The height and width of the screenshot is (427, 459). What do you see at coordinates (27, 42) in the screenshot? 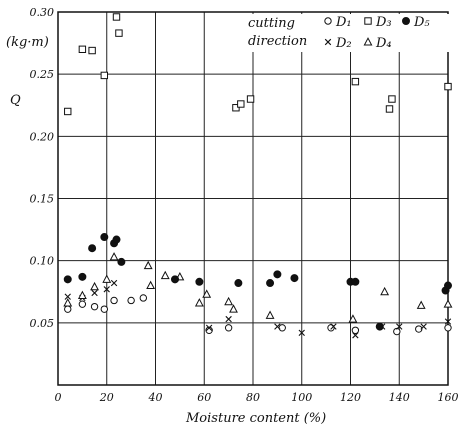
I see `y-axis-unit: (kg·m)` at bounding box center [27, 42].